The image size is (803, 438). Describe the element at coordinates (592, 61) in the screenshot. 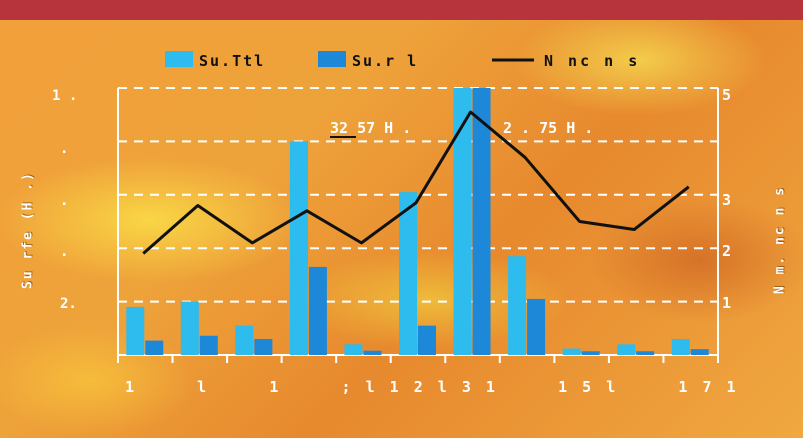

I see `legend-label: N nc n s` at that location.